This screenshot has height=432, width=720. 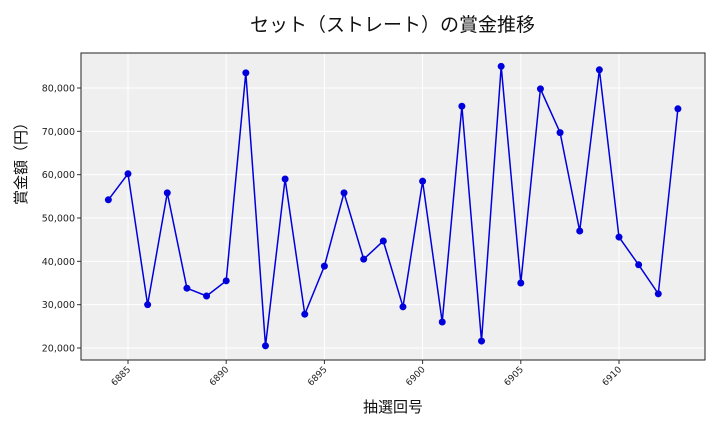 I want to click on y-tick-label: 30,000, so click(x=58, y=305).